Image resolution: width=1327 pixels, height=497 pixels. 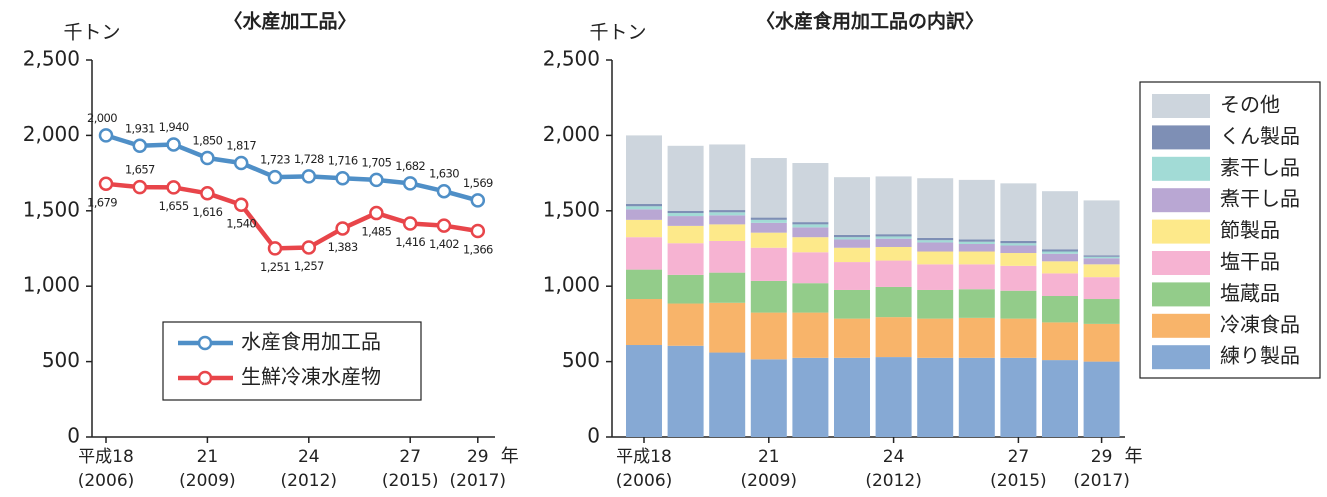 I want to click on data-label: 2,000, so click(x=102, y=118).